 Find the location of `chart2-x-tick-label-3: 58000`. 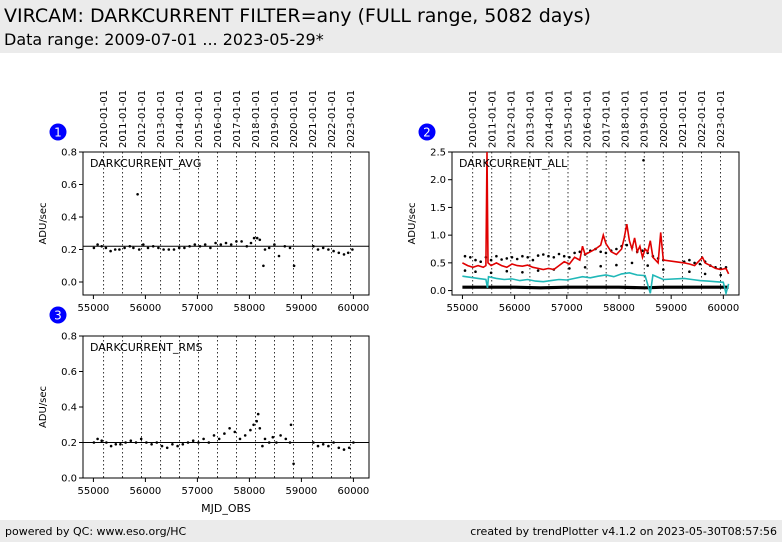

chart2-x-tick-label-3: 58000 is located at coordinates (619, 308).